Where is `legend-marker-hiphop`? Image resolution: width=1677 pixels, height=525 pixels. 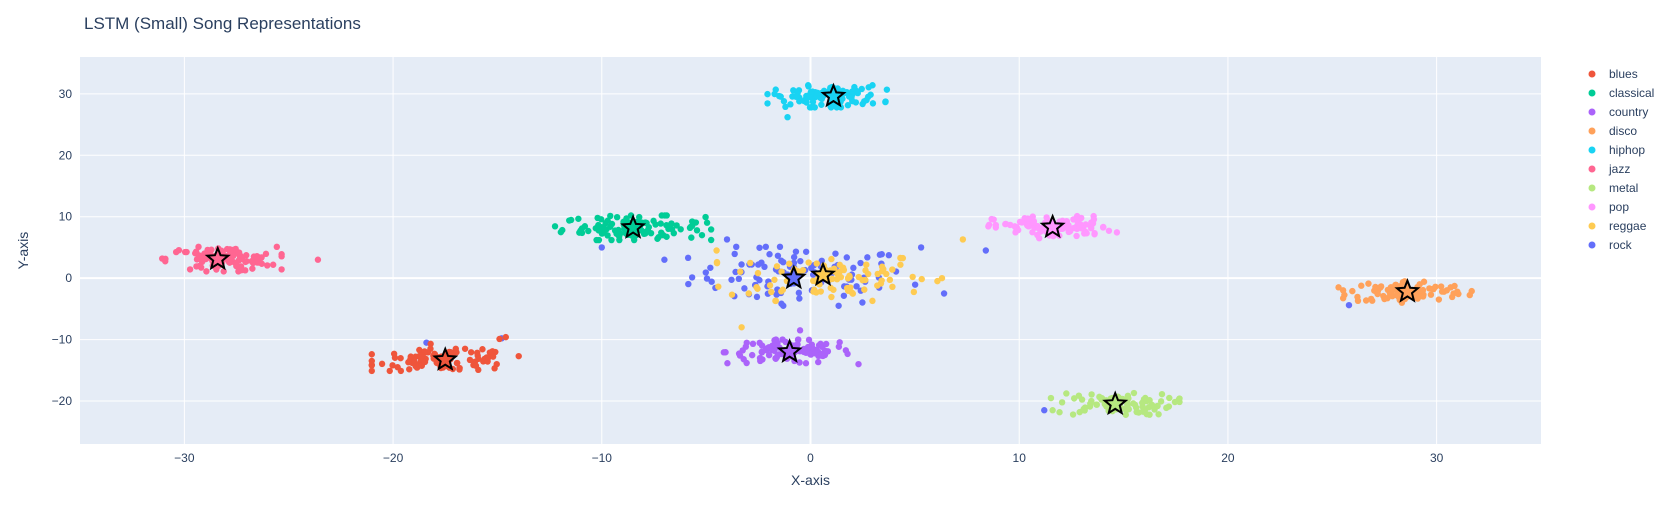
legend-marker-hiphop is located at coordinates (1592, 150).